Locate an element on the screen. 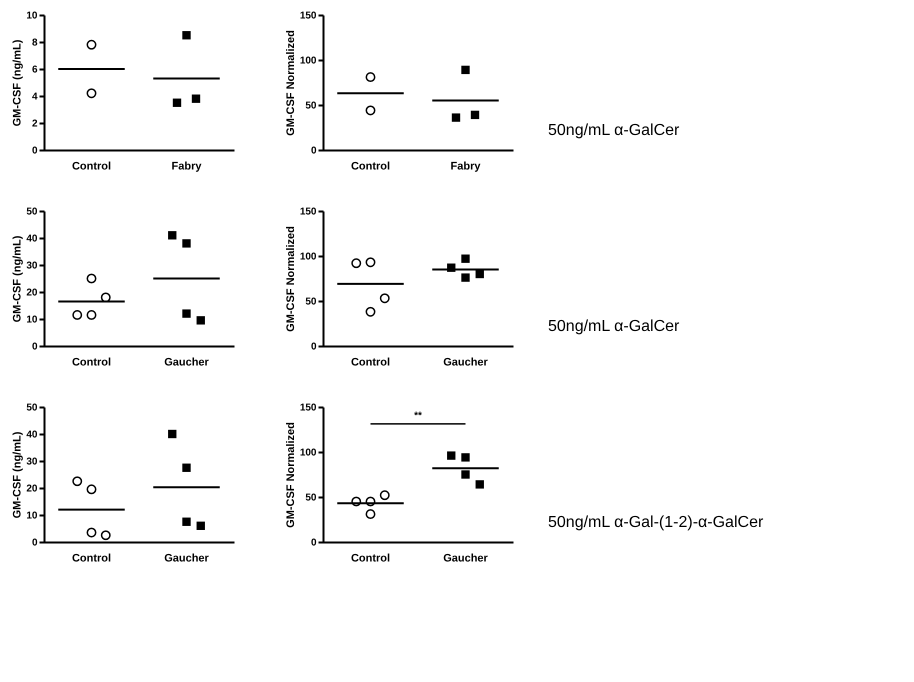 The image size is (914, 682). y-tick-label: 2 is located at coordinates (35, 124).